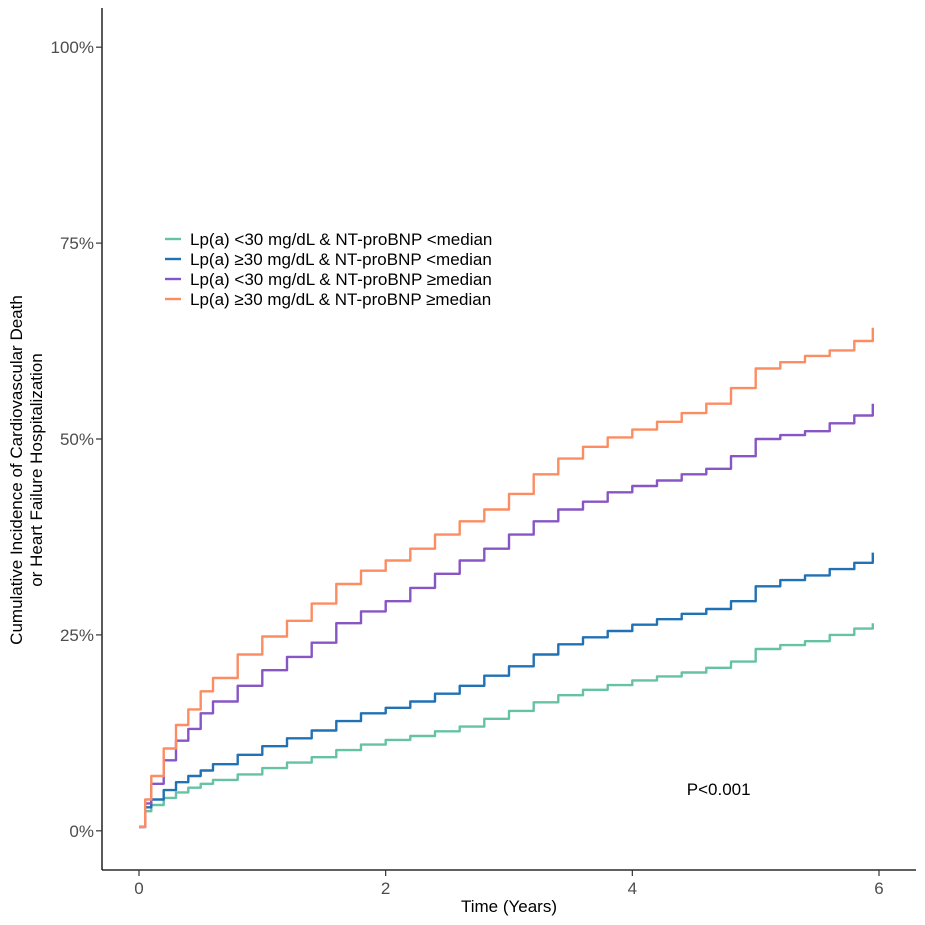 Image resolution: width=925 pixels, height=925 pixels. What do you see at coordinates (509, 906) in the screenshot?
I see `x-axis-title: Time (Years)` at bounding box center [509, 906].